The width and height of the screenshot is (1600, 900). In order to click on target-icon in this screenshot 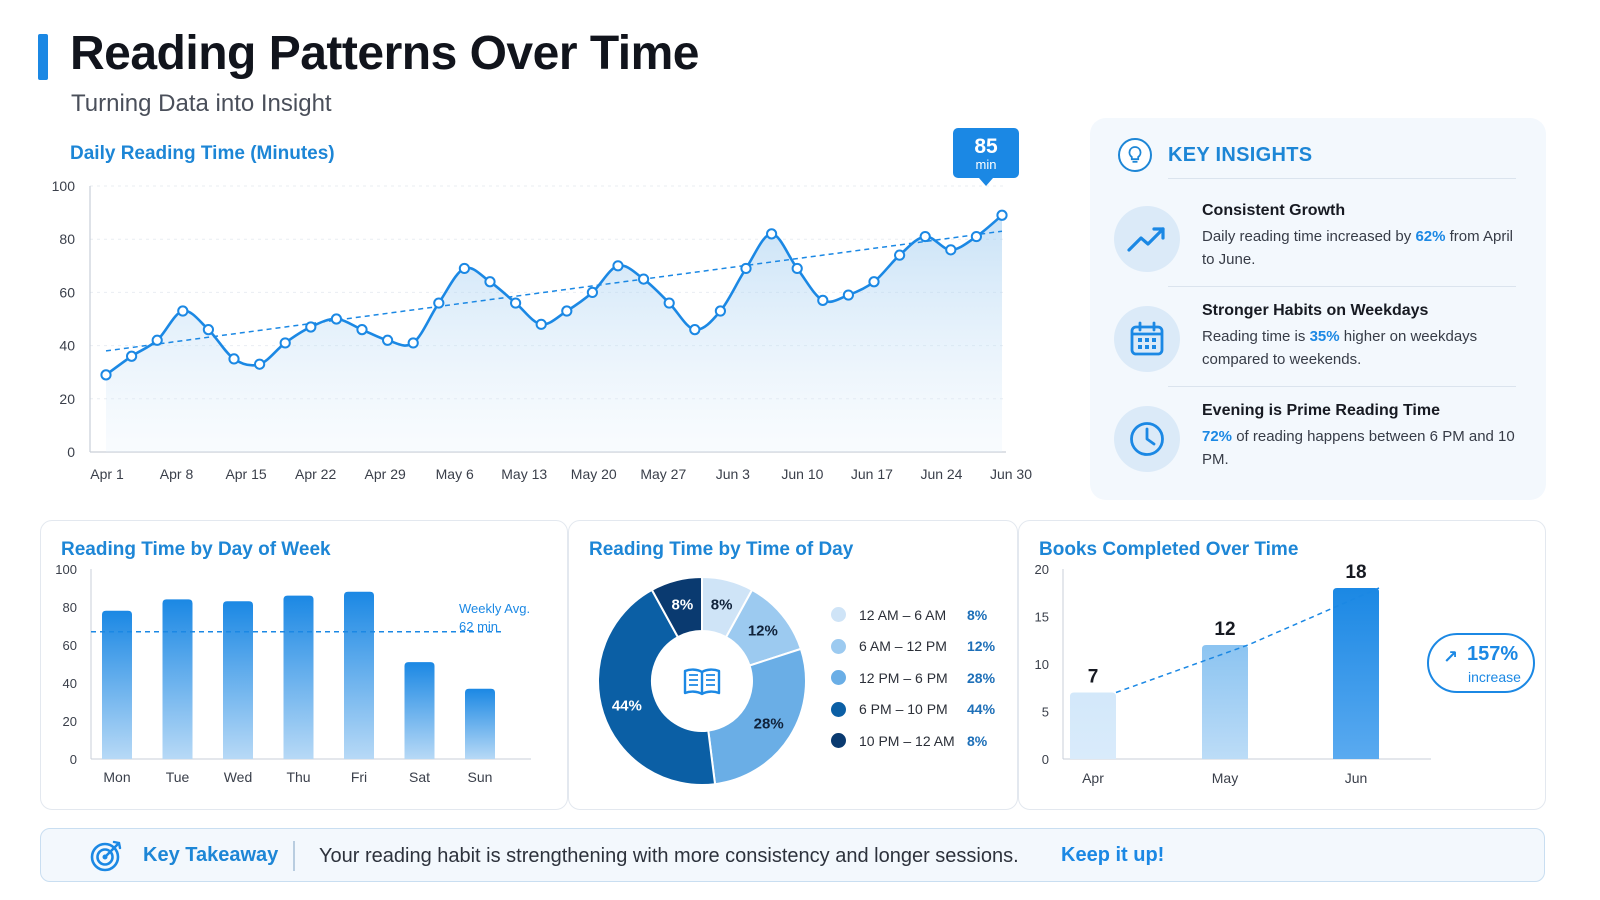, I will do `click(106, 856)`.